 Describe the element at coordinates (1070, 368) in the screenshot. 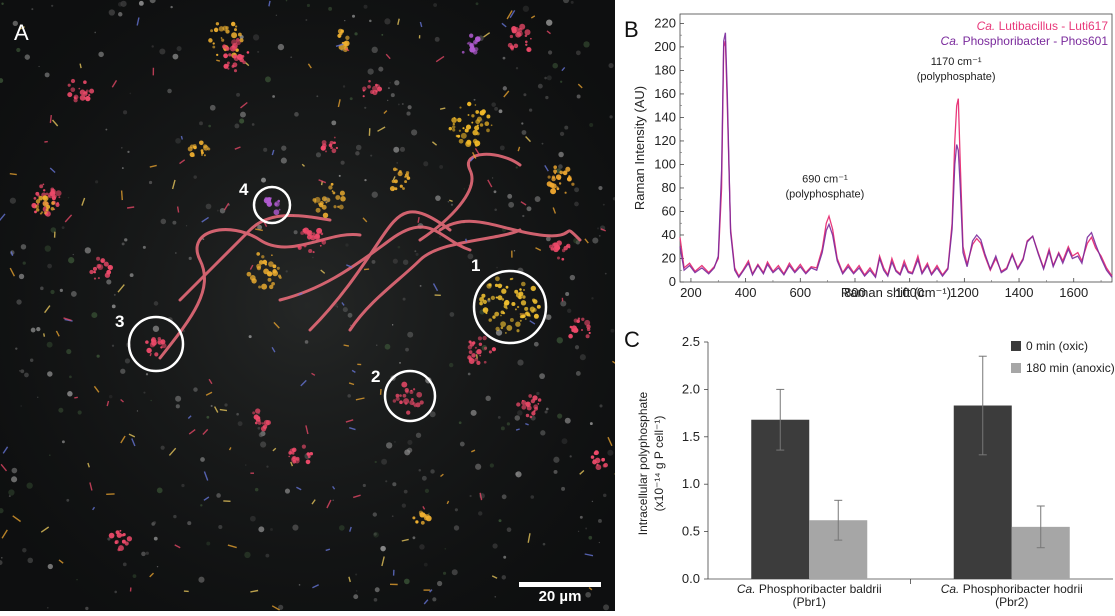

I see `legend-label-2: 180 min (anoxic)` at that location.